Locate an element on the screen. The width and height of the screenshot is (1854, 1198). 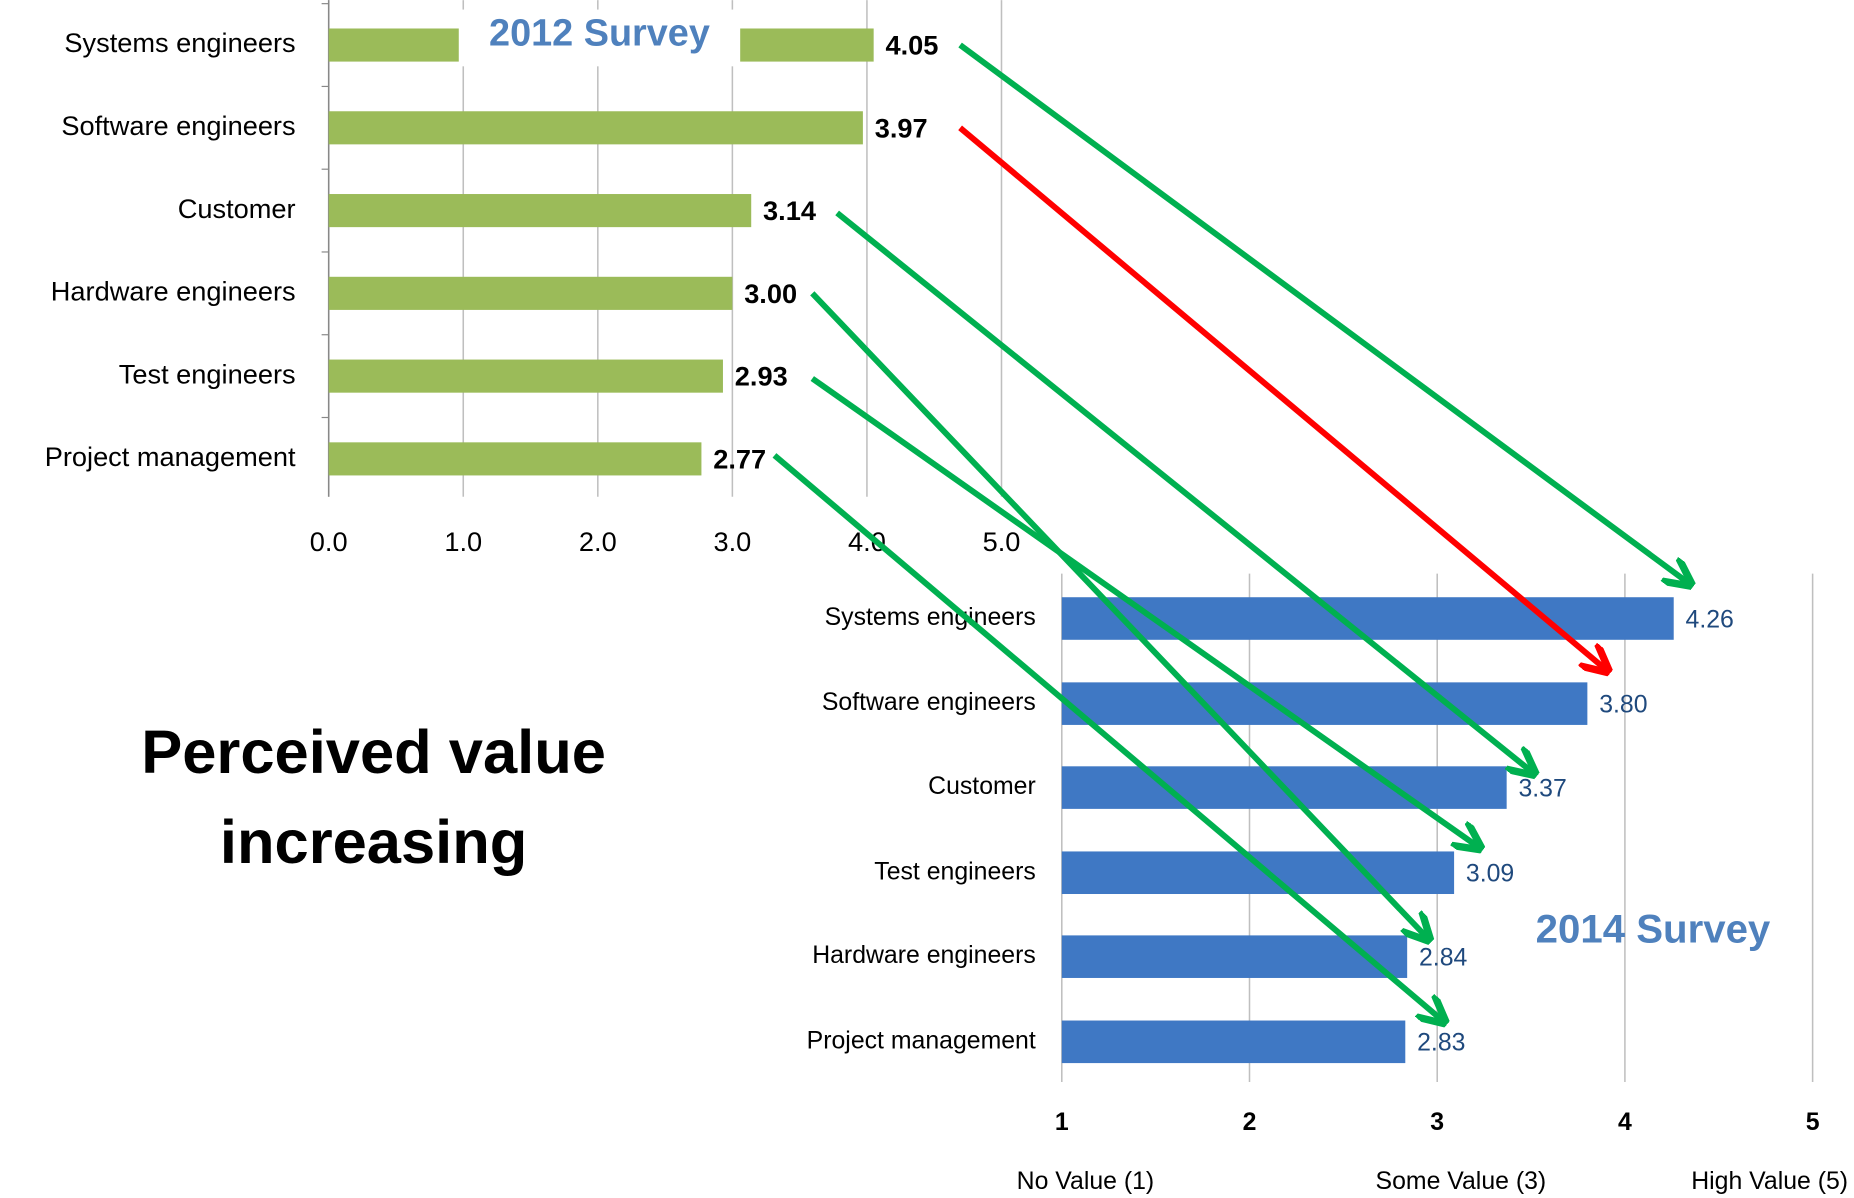
value-label: 3.00 is located at coordinates (770, 293).